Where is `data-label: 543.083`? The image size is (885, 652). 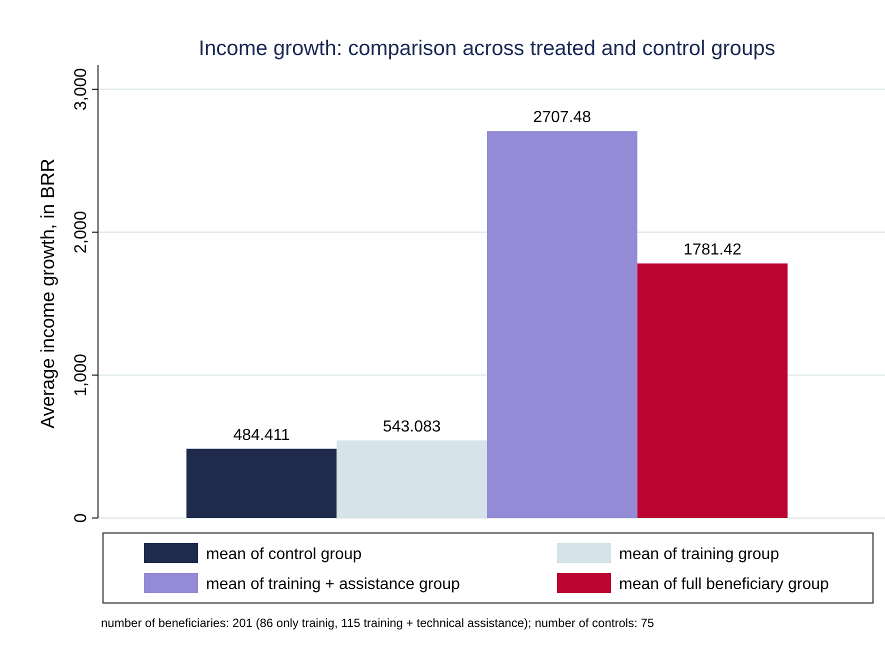
data-label: 543.083 is located at coordinates (411, 427).